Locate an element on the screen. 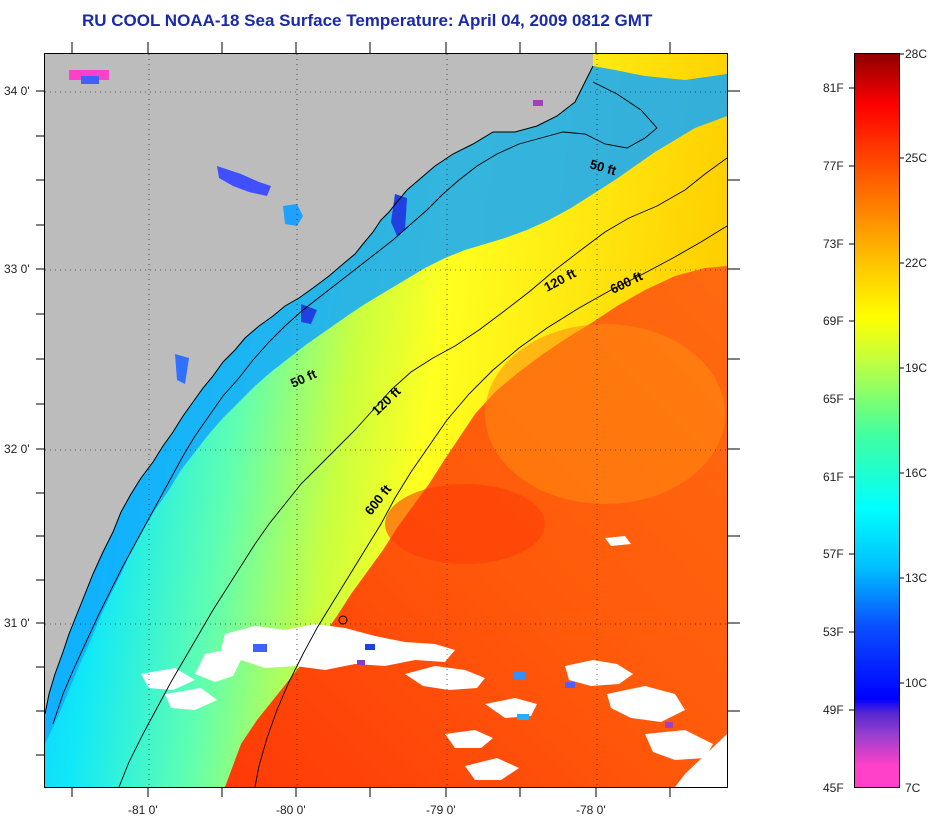  colorbar-c-label: 28C is located at coordinates (916, 54).